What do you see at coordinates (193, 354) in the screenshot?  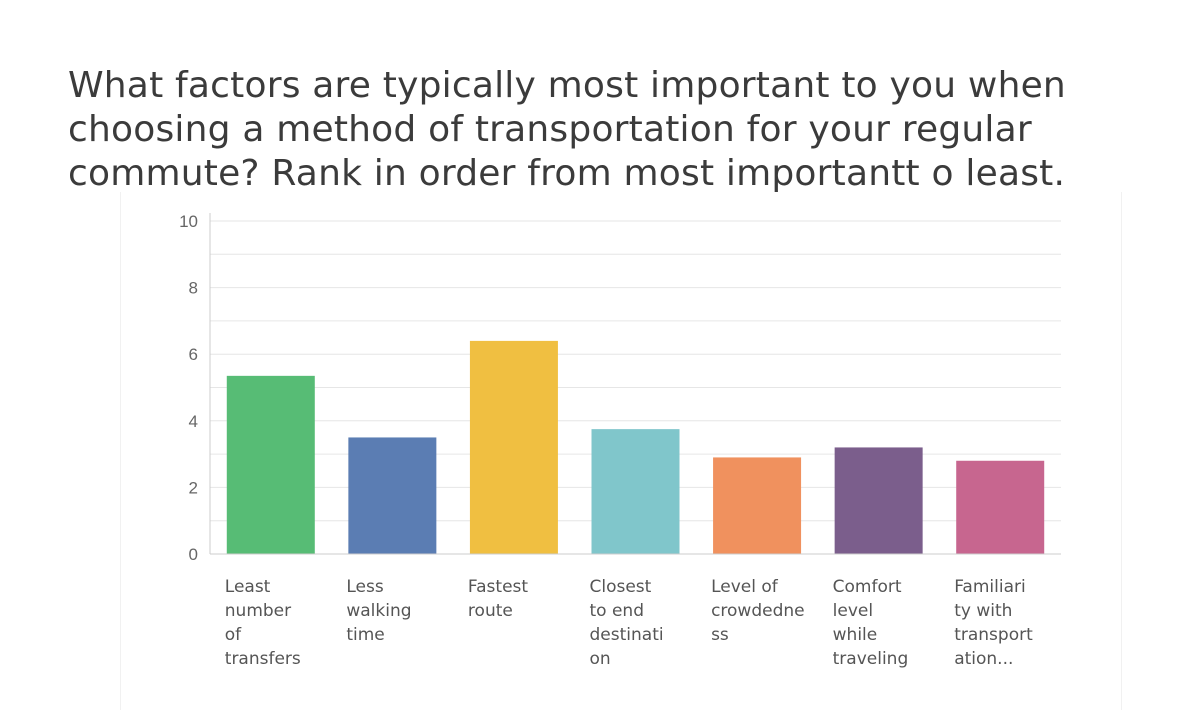 I see `y-tick-label: 6` at bounding box center [193, 354].